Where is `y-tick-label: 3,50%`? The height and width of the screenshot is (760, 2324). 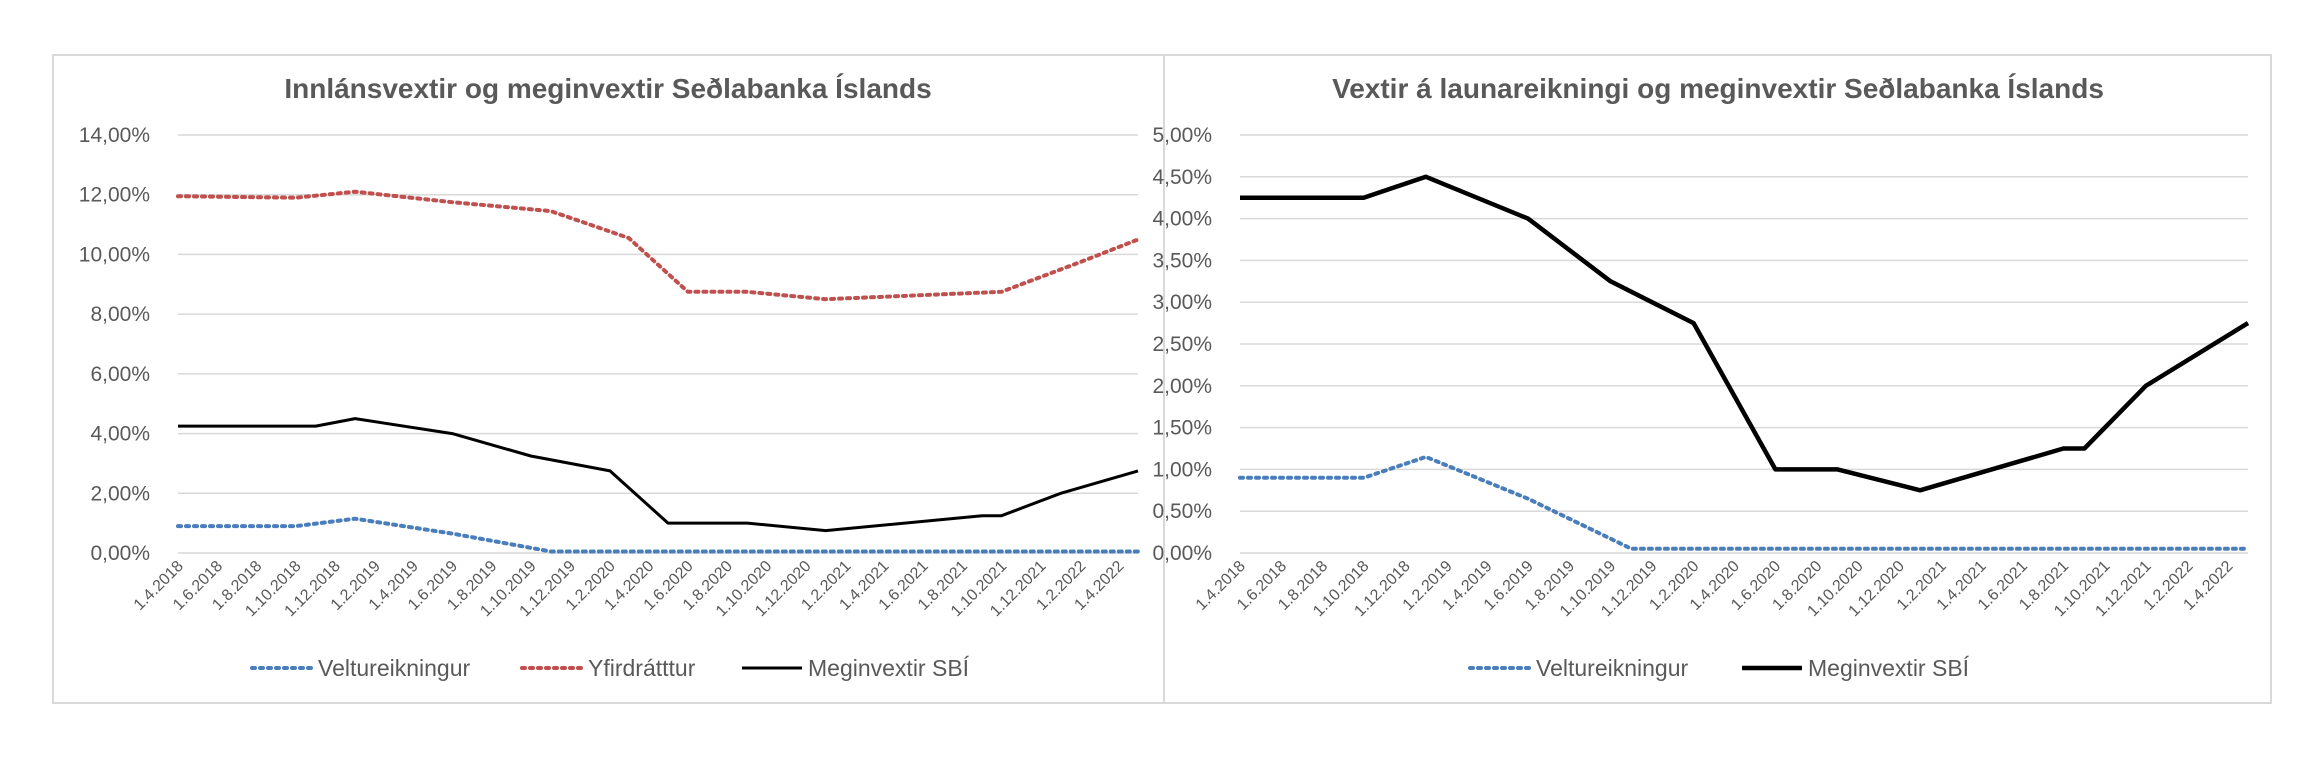 y-tick-label: 3,50% is located at coordinates (1182, 260).